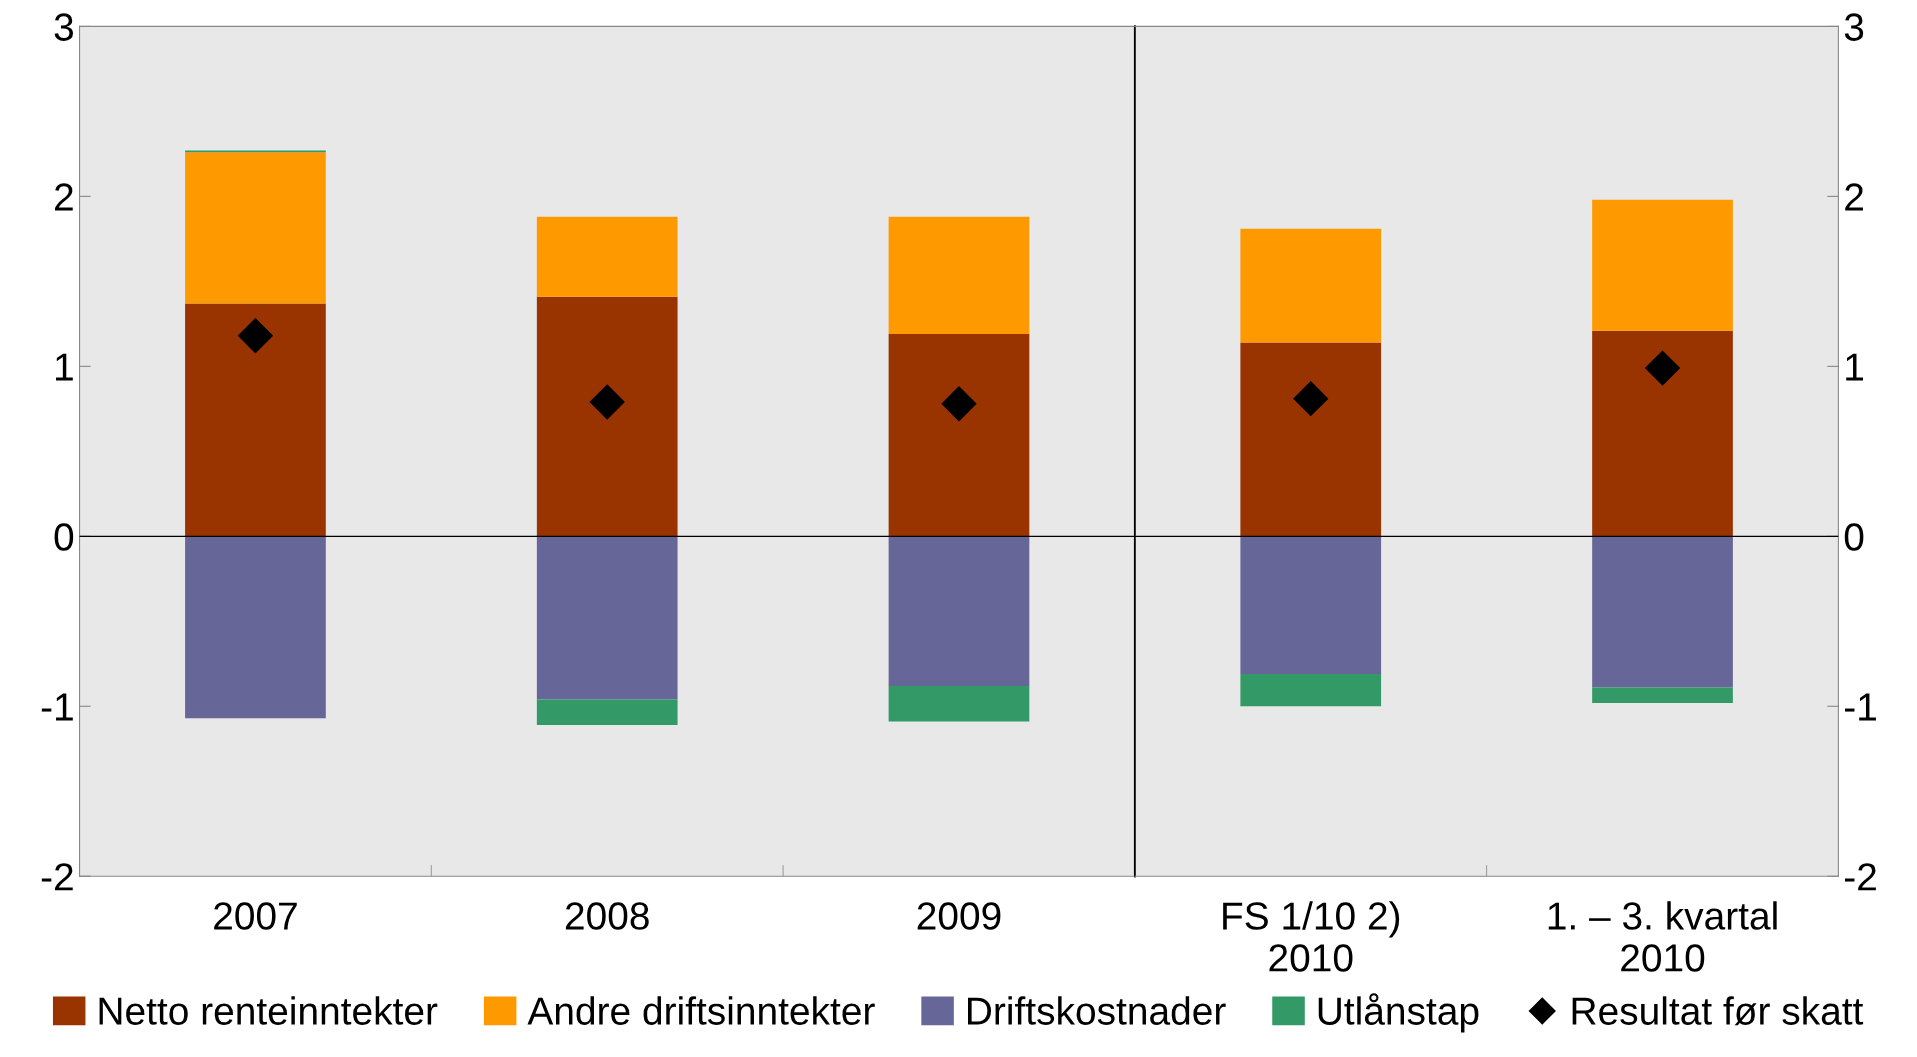 The width and height of the screenshot is (1917, 1057). What do you see at coordinates (1311, 936) in the screenshot?
I see `x-tick-label: FS 1/10 2) 2010` at bounding box center [1311, 936].